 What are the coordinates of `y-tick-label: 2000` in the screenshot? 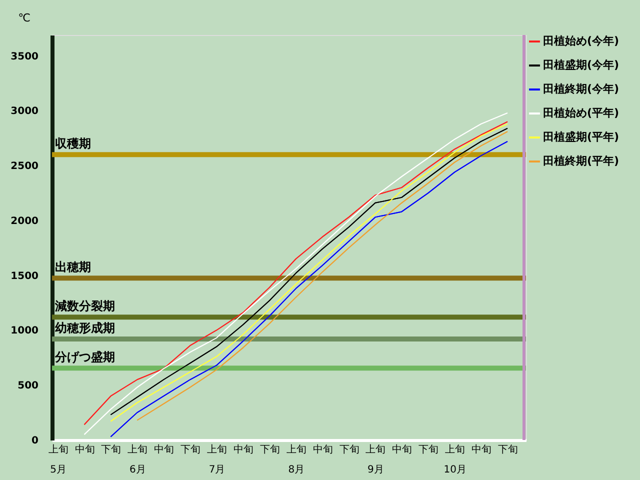 It's located at (24, 221).